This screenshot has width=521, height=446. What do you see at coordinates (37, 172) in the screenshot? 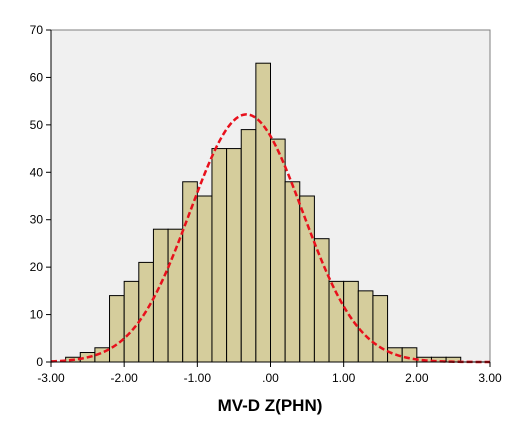
I see `y-tick-label-4: 40` at bounding box center [37, 172].